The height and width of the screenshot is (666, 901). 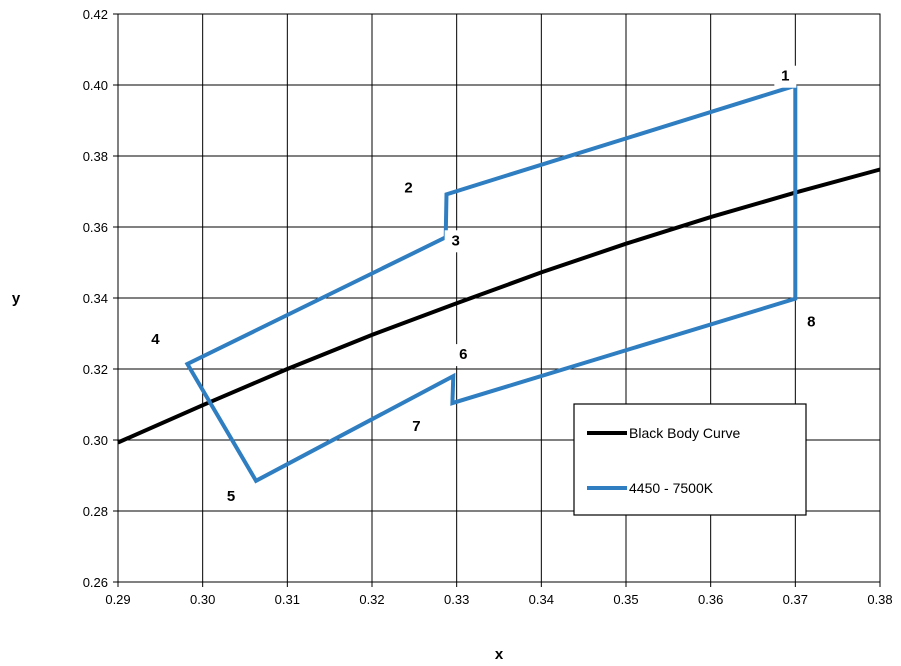 I want to click on point-label-5: 5, so click(x=231, y=496).